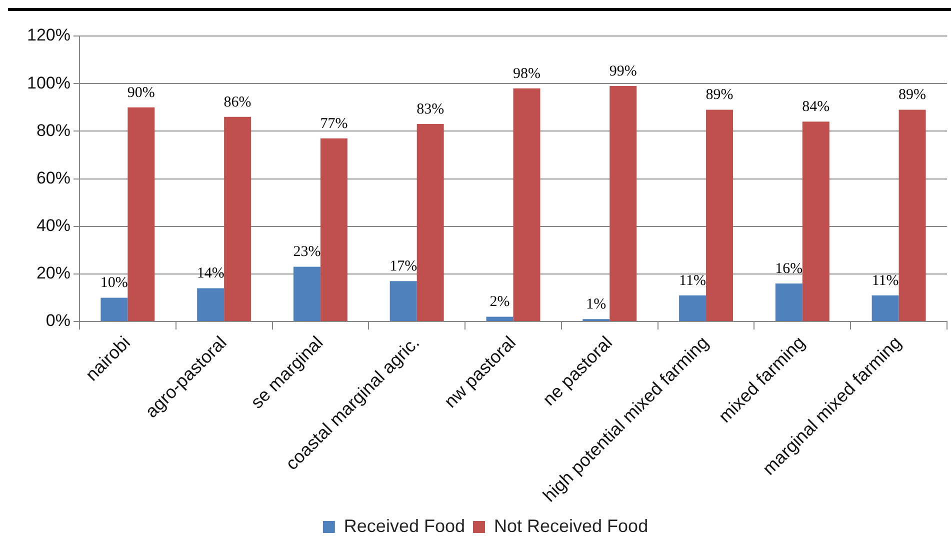 This screenshot has width=951, height=546. Describe the element at coordinates (307, 252) in the screenshot. I see `data-label: 23%` at that location.